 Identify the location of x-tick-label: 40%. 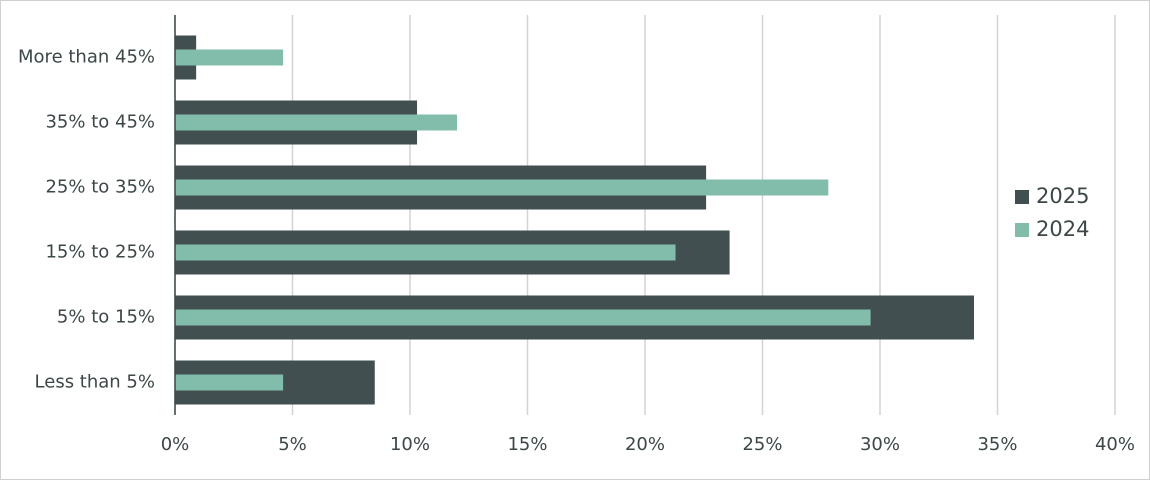
(1115, 444).